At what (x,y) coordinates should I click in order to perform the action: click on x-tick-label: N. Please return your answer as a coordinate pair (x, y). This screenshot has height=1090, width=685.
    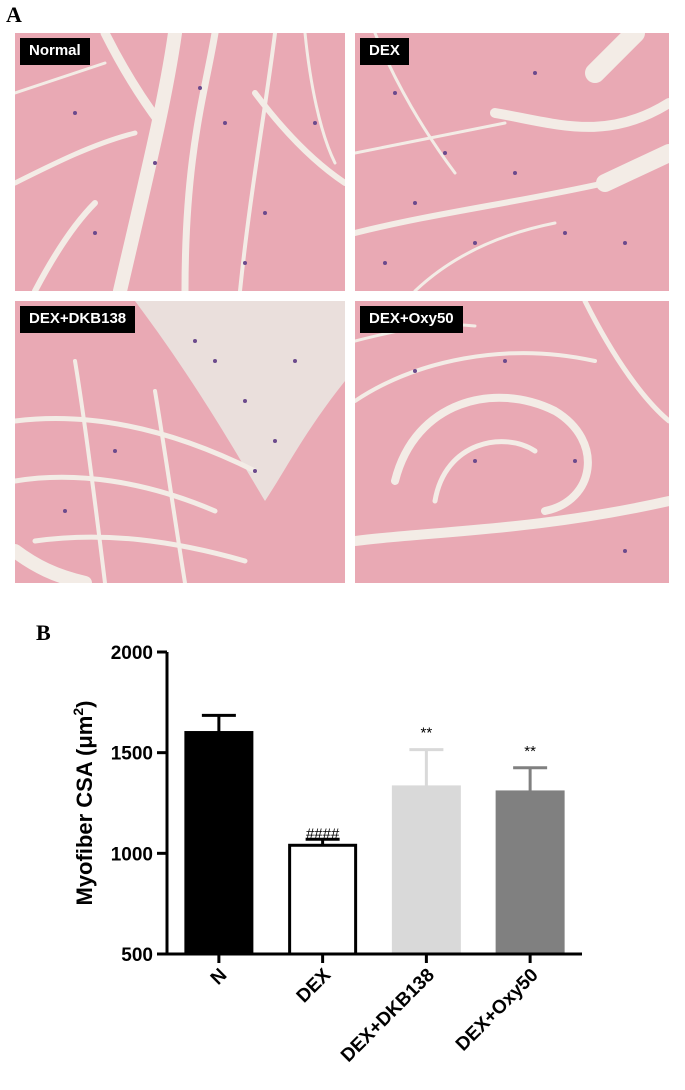
    Looking at the image, I should click on (219, 977).